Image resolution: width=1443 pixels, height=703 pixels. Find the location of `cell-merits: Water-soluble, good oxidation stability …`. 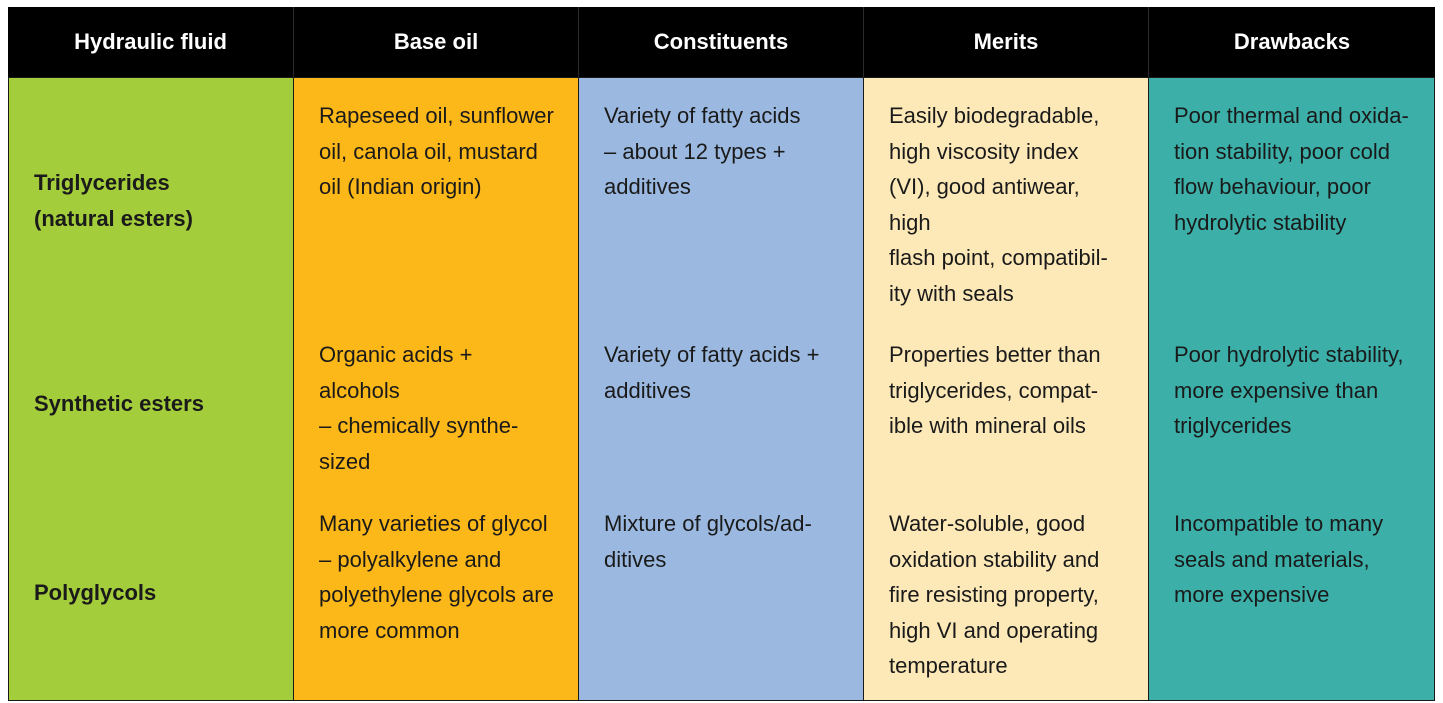

cell-merits: Water-soluble, good oxidation stability … is located at coordinates (1005, 593).